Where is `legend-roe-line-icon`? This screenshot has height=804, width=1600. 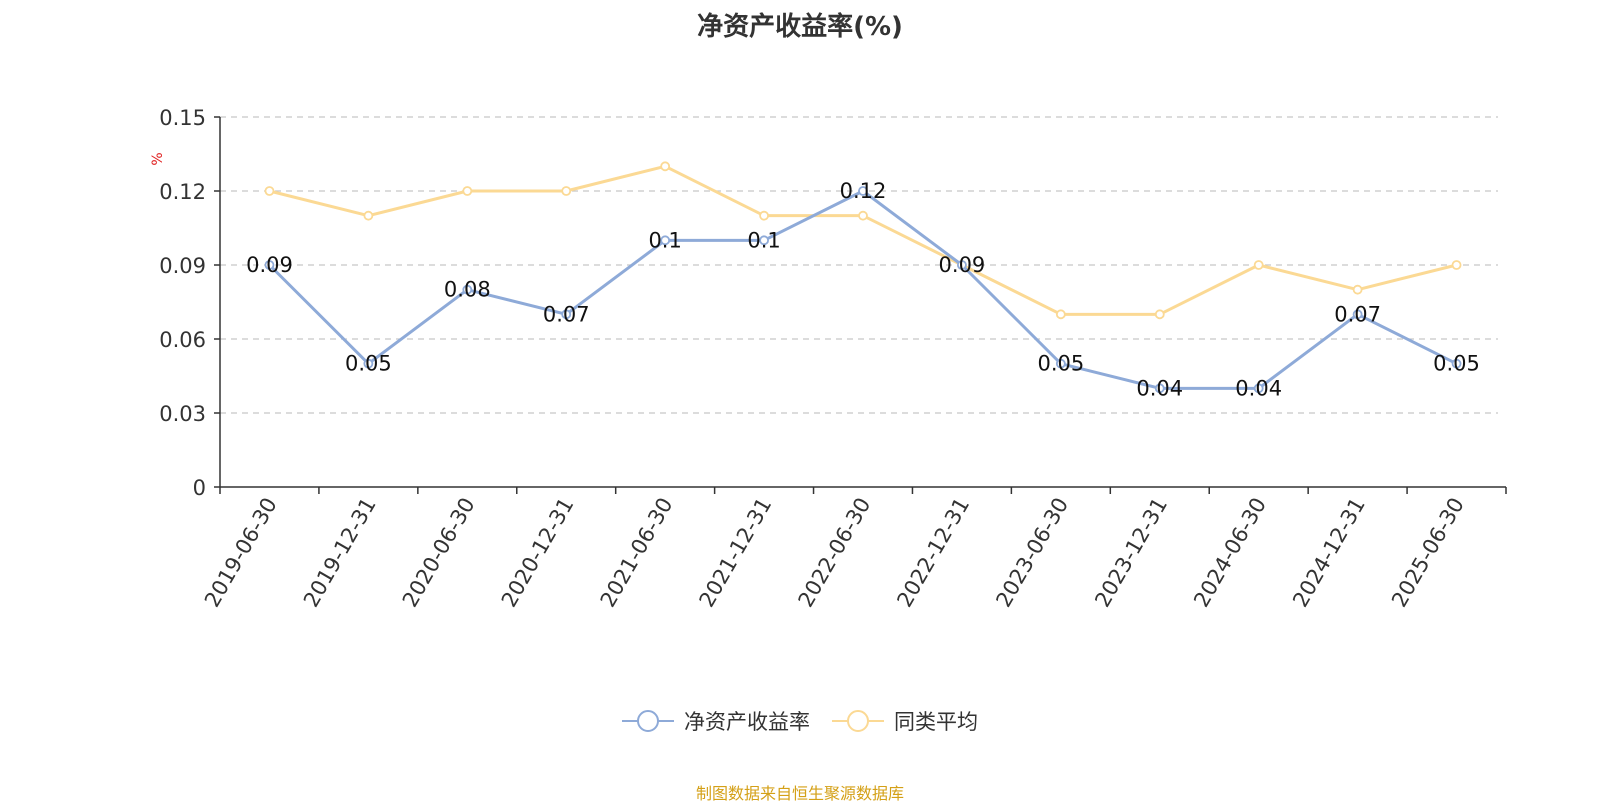
legend-roe-line-icon is located at coordinates (648, 721).